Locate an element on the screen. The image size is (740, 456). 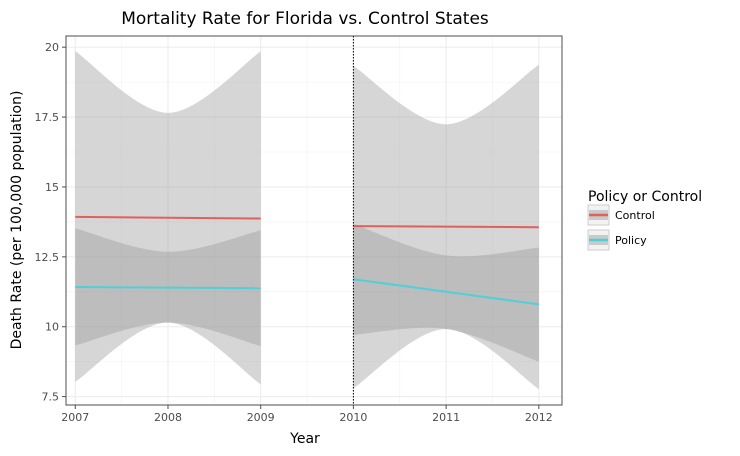
x-tick-label: 2008 is located at coordinates (168, 417).